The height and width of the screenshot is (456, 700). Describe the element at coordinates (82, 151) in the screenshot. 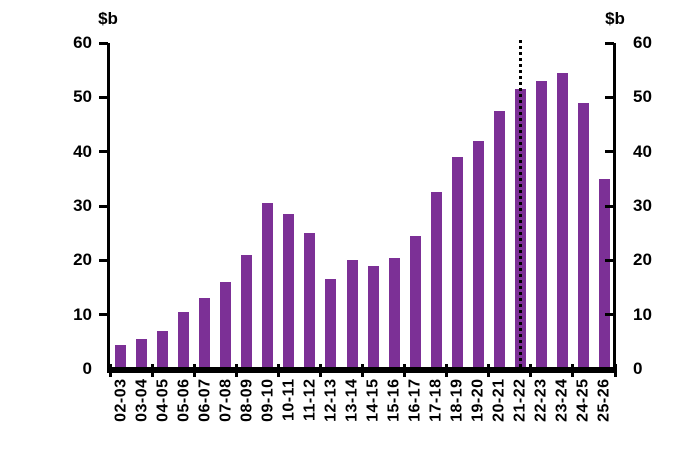

I see `left-ytick-label-40: 40` at that location.